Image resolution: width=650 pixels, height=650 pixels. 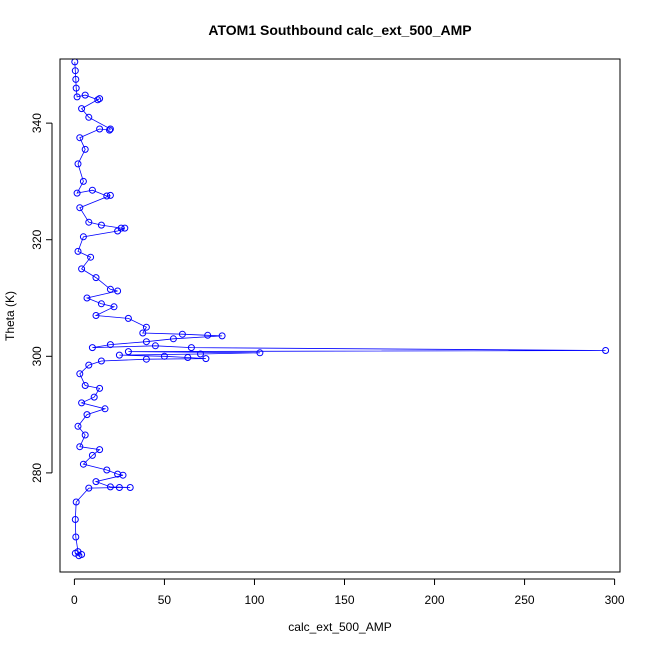 I want to click on x-axis: 0 50 100 150 200 250 300, so click(x=348, y=592).